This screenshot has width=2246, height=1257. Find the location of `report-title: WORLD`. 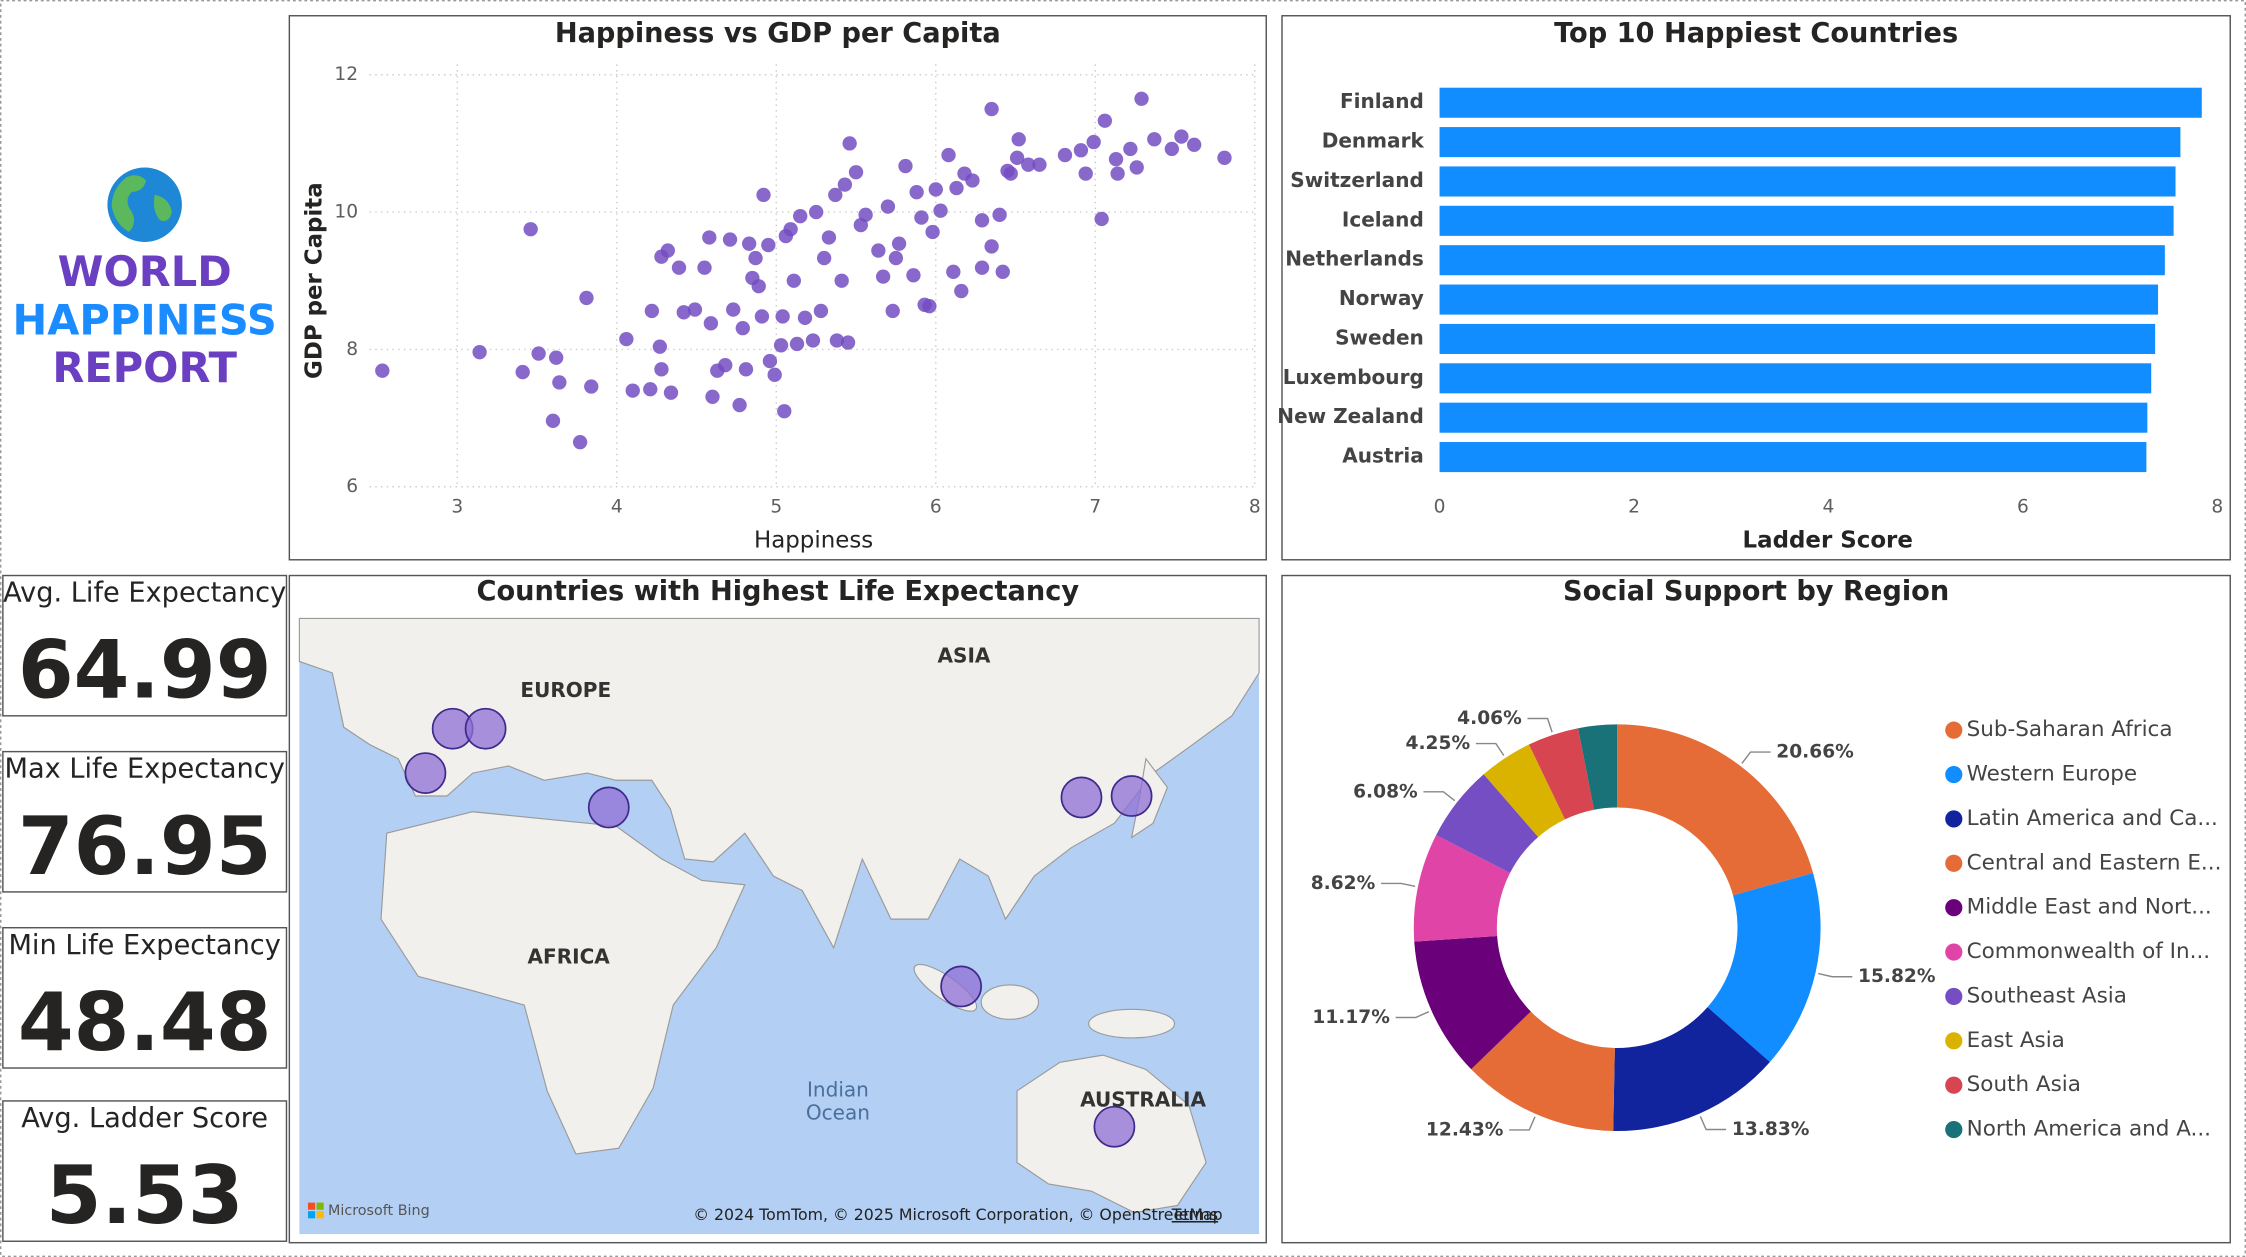

report-title: WORLD is located at coordinates (145, 271).